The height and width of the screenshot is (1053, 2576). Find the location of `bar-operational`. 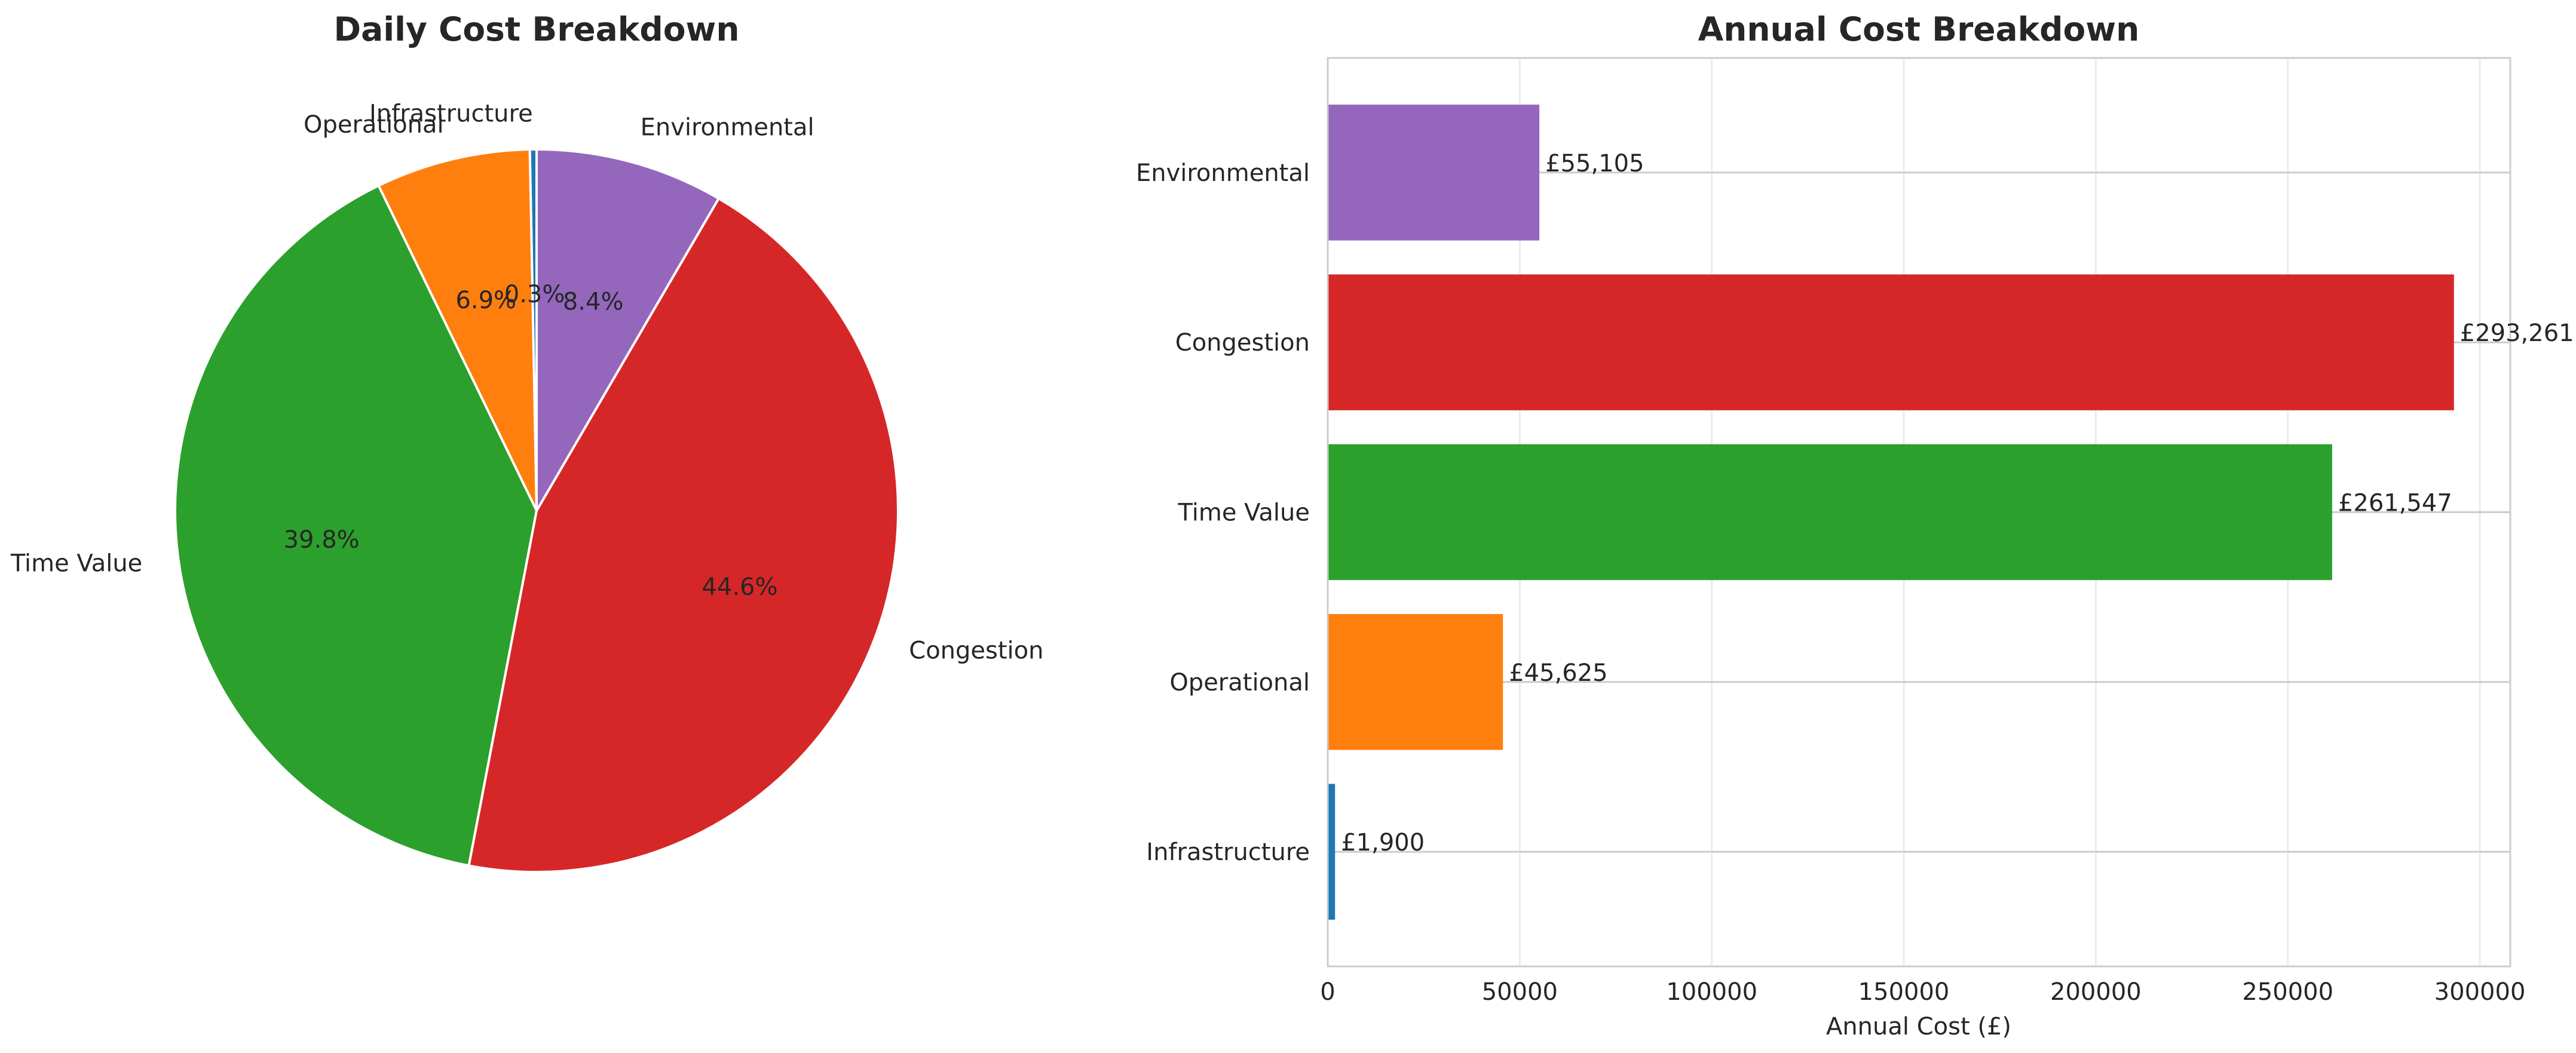

bar-operational is located at coordinates (1416, 682).